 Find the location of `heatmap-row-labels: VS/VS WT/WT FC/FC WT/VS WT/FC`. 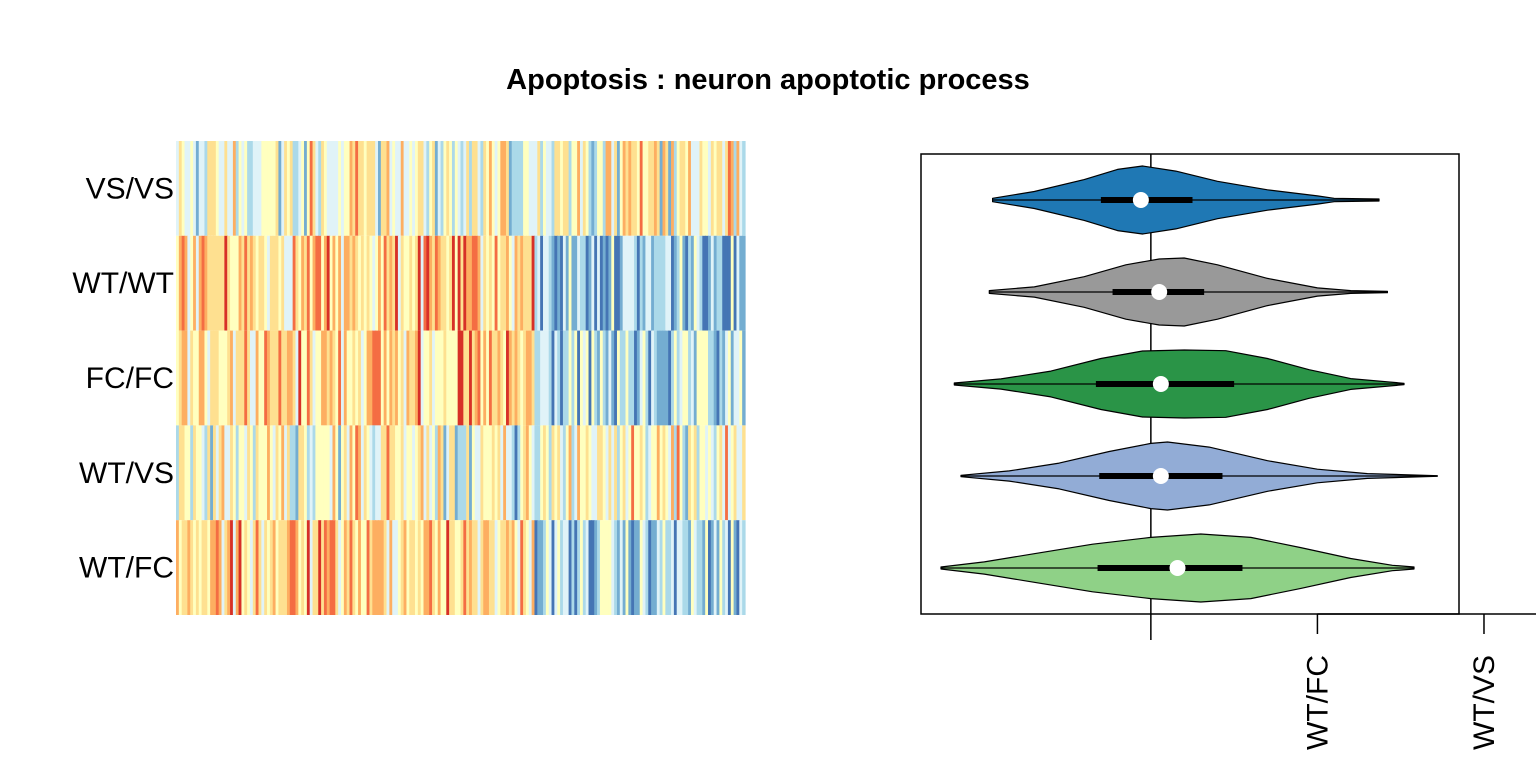

heatmap-row-labels: VS/VS WT/WT FC/FC WT/VS WT/FC is located at coordinates (123, 378).